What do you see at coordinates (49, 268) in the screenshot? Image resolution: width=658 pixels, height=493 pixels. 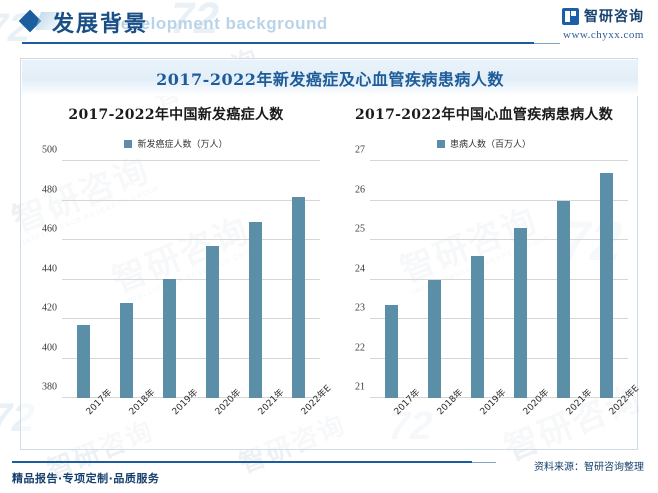 I see `y-axis-tick-label: 440` at bounding box center [49, 268].